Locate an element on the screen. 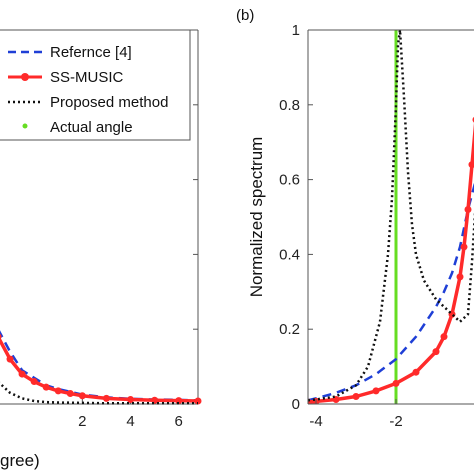 Image resolution: width=474 pixels, height=474 pixels. panel-b-ylabel: Normalized spectrum is located at coordinates (256, 217).